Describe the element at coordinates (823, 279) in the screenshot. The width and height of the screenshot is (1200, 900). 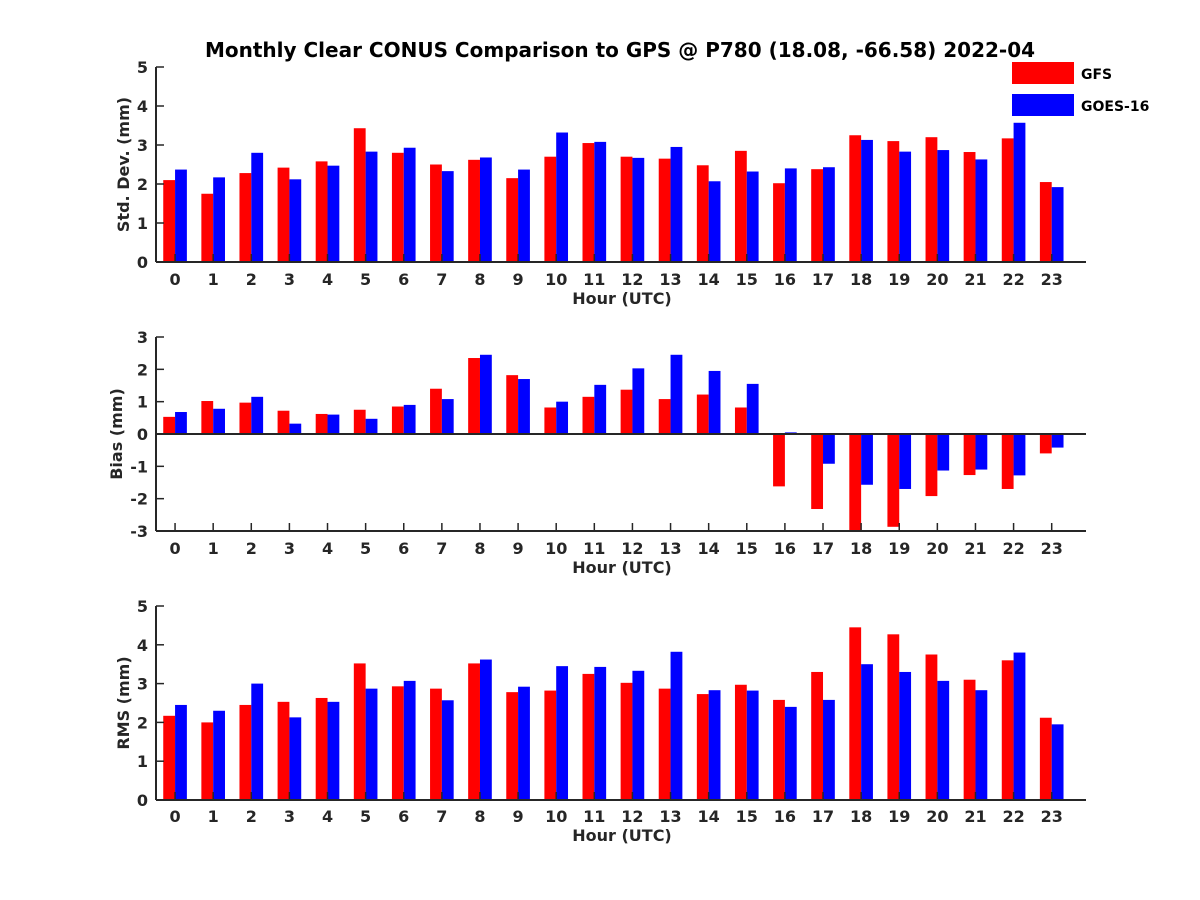
I see `stddev-x-tick-label: 17` at that location.